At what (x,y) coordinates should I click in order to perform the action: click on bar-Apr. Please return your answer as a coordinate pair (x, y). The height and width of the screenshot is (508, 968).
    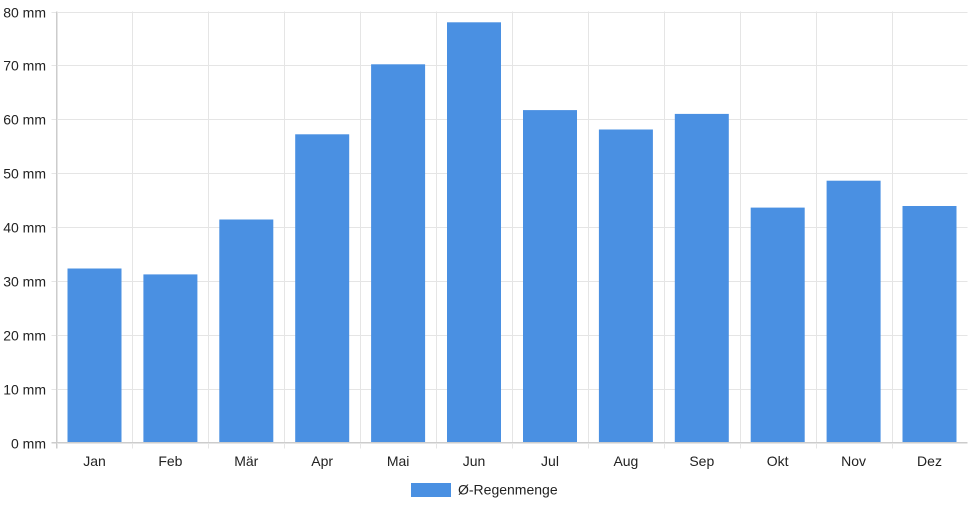
    Looking at the image, I should click on (322, 288).